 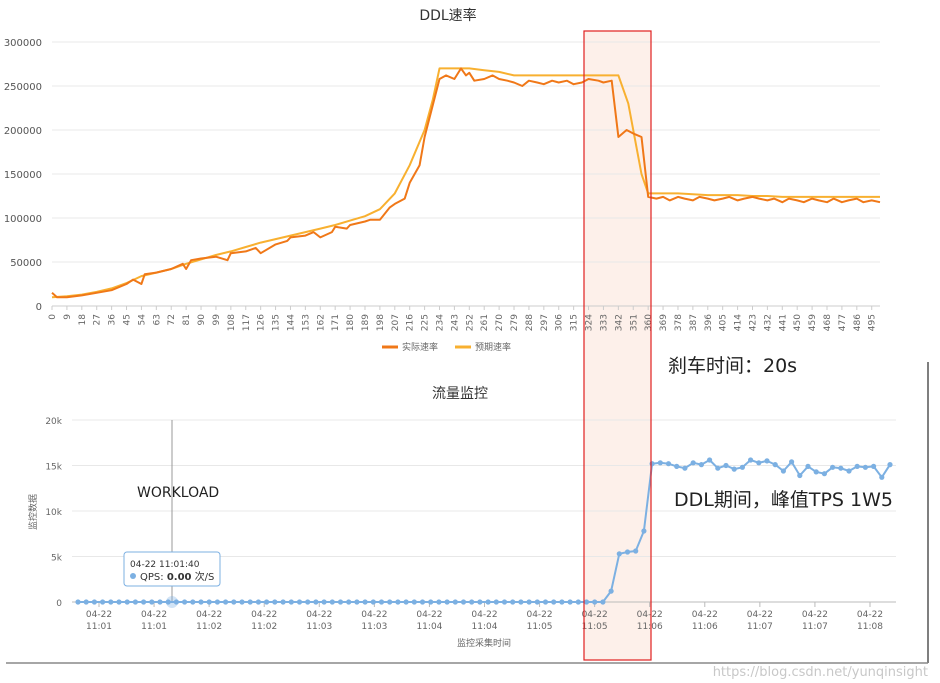 What do you see at coordinates (446, 347) in the screenshot?
I see `ddl-rate-legend: 实际速率 预期速率` at bounding box center [446, 347].